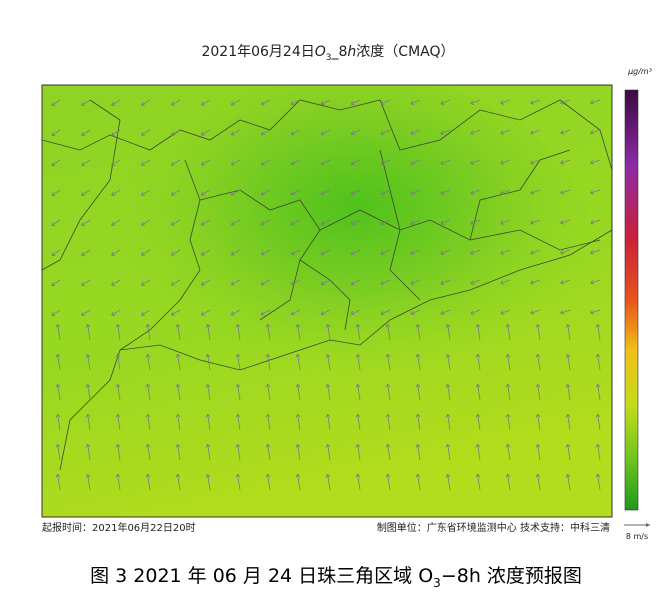  I want to click on title-text: 2021年06月24日, so click(257, 52).